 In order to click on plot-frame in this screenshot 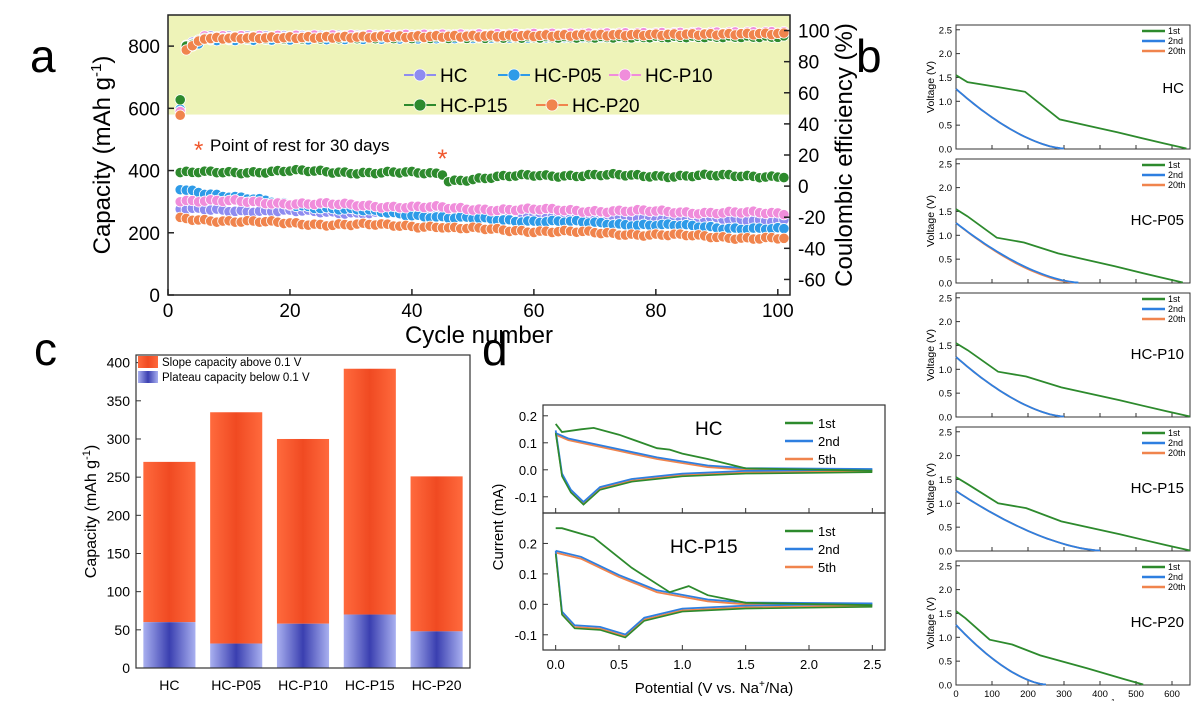, I will do `click(303, 511)`.